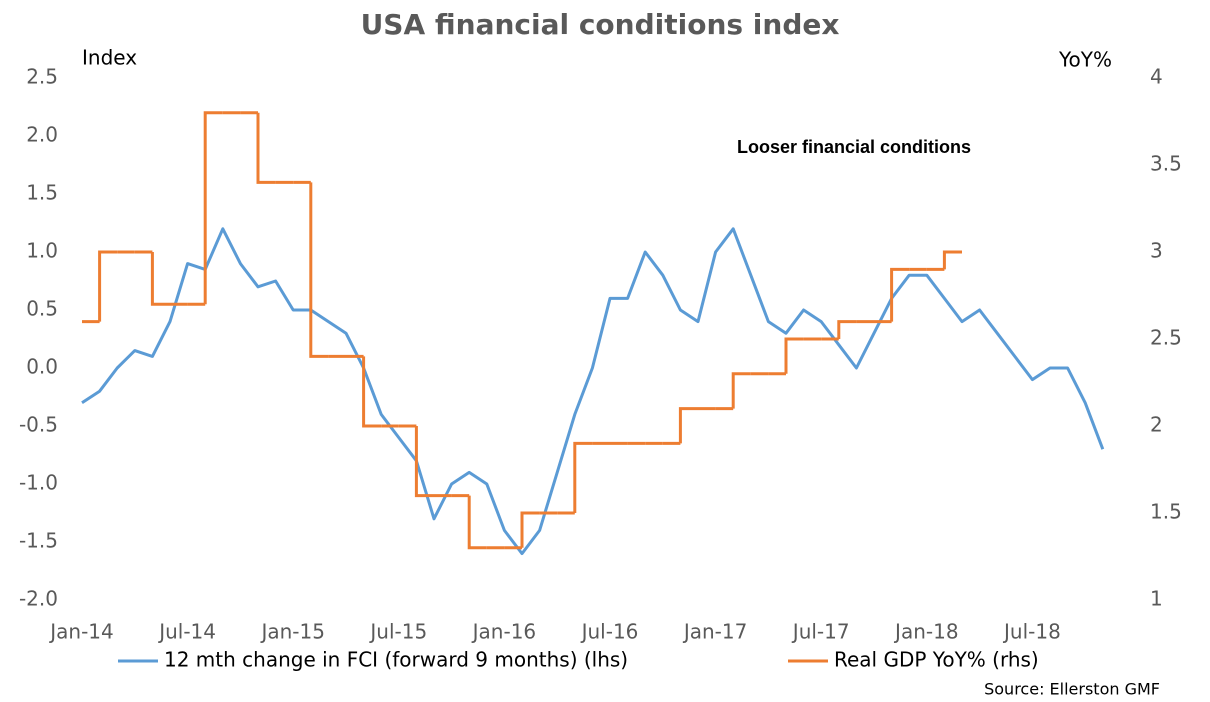 Image resolution: width=1210 pixels, height=702 pixels. I want to click on x-tick-label: Jul-14, so click(186, 632).